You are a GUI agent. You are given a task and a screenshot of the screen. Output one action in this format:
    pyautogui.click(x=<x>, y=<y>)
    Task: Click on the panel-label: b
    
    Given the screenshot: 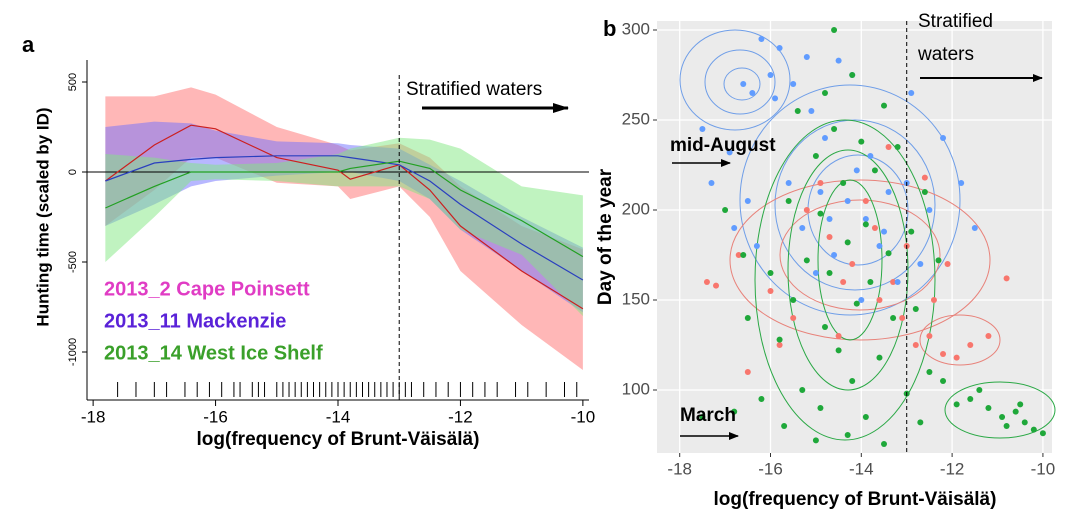 What is the action you would take?
    pyautogui.click(x=609, y=28)
    